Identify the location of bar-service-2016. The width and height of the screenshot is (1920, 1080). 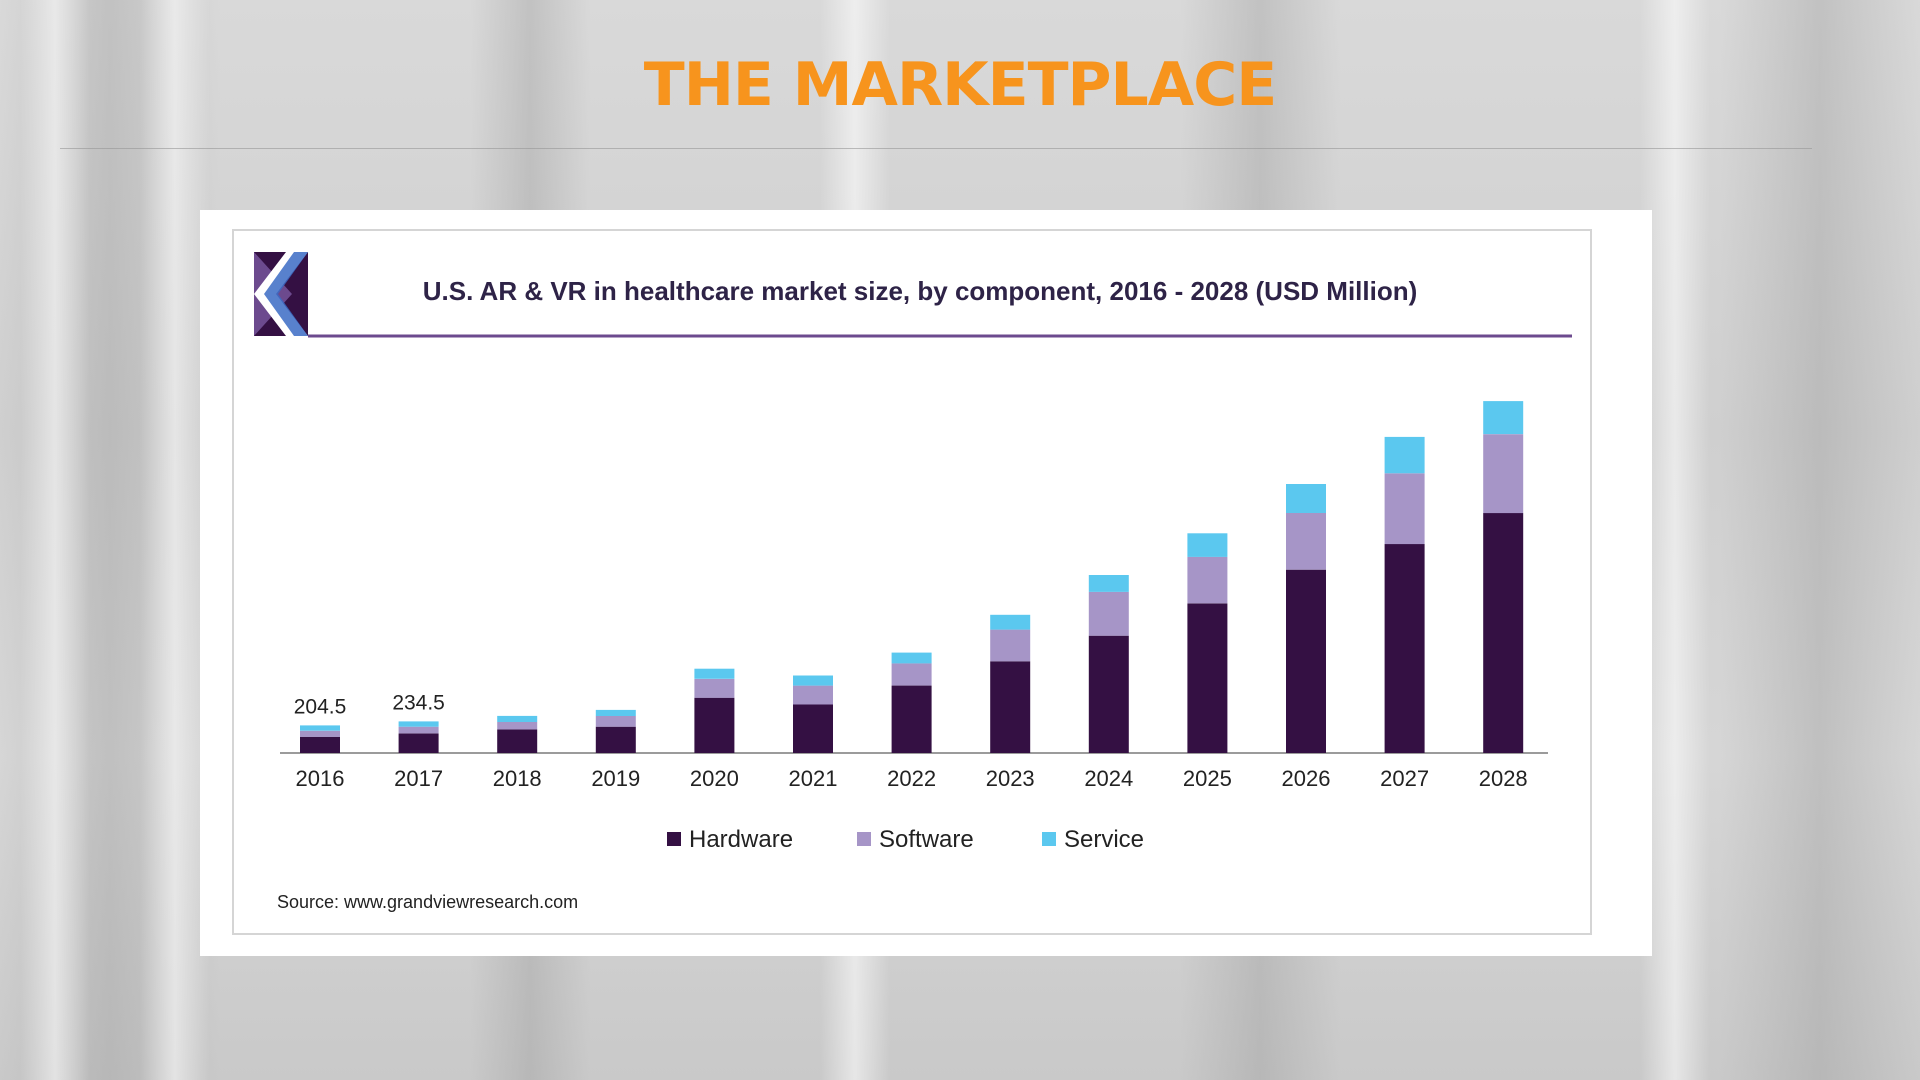
(320, 728).